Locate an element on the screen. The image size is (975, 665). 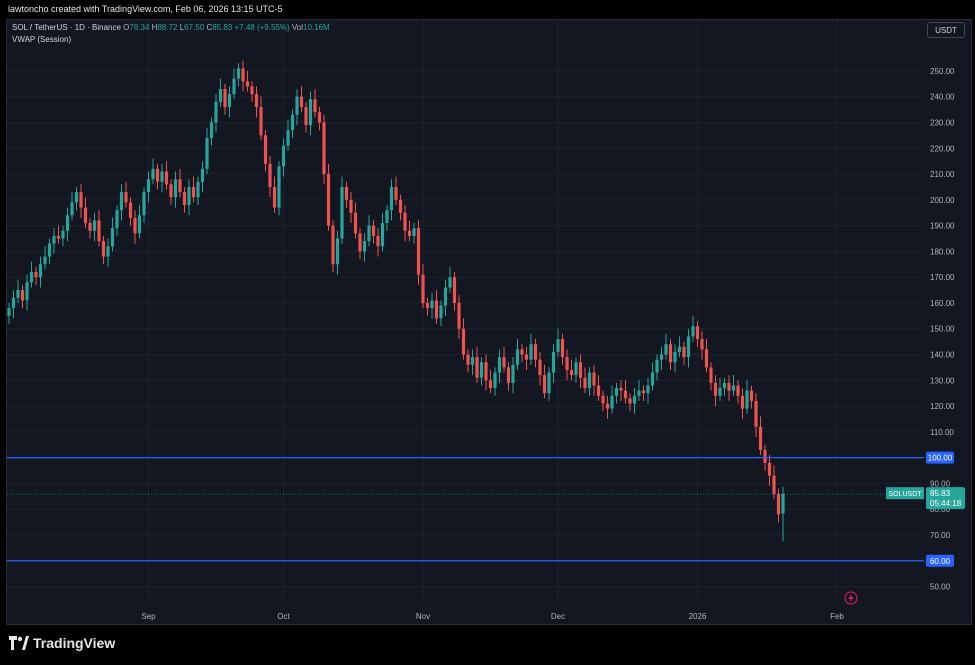
last-price-badge is located at coordinates (945, 498).